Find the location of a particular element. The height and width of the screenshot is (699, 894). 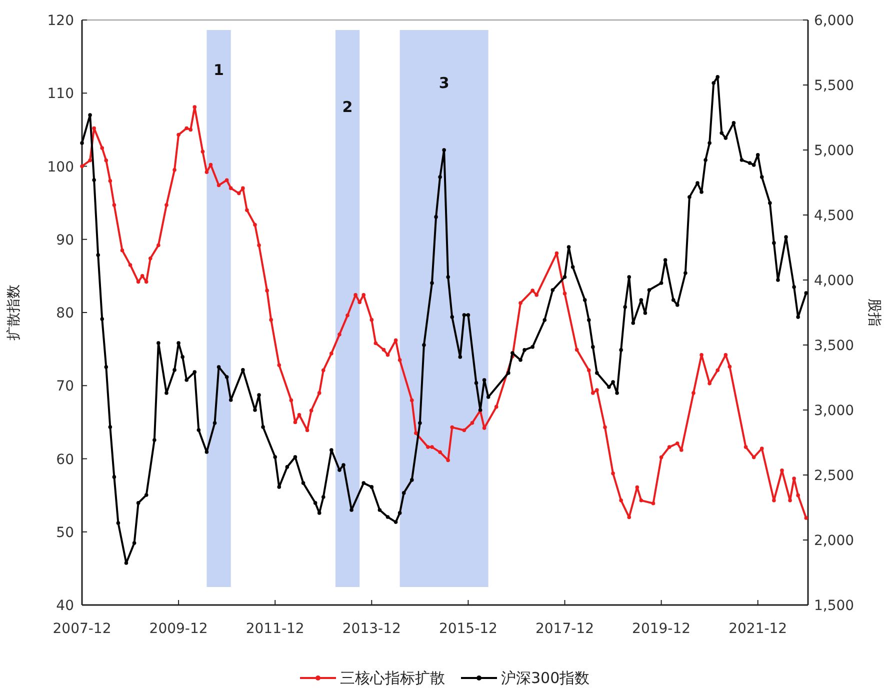

y2-tick-label: 5,000 is located at coordinates (834, 151).